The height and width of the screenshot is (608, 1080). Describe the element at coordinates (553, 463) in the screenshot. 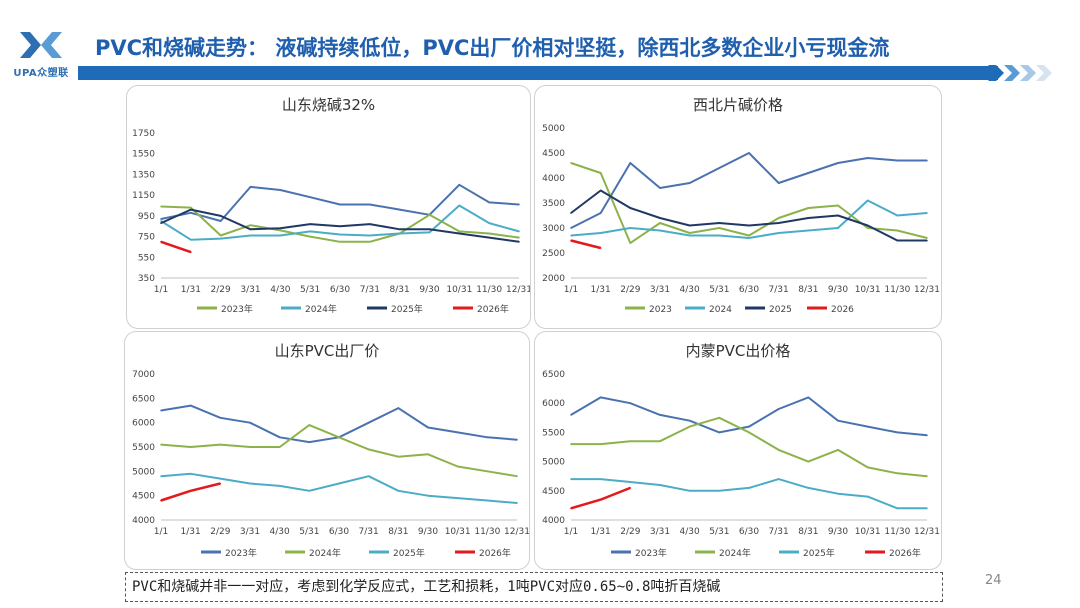

I see `y-tick-label: 5000` at that location.